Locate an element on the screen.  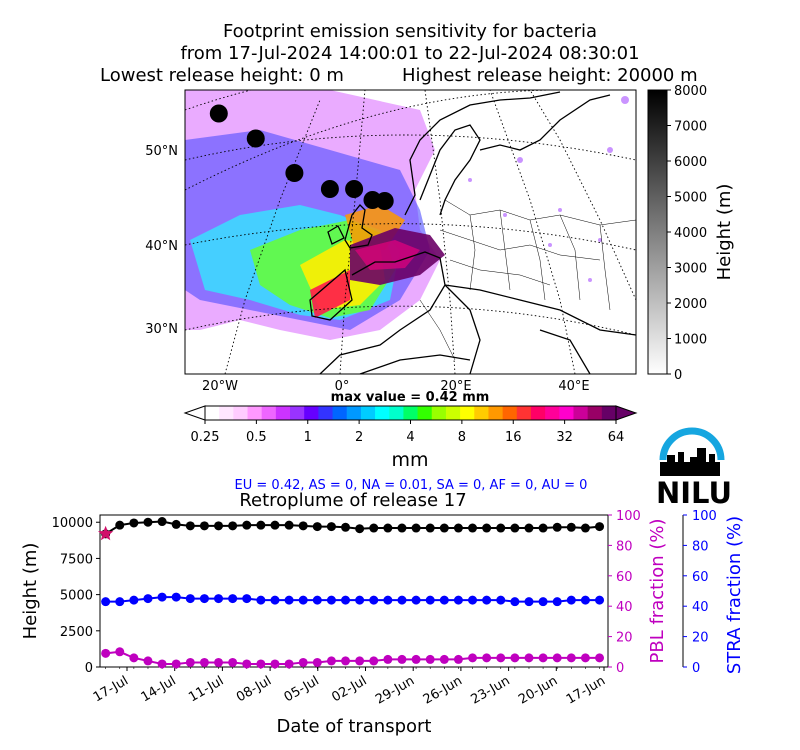
footprint-colorbar-tick-label: 0.5 is located at coordinates (256, 437).